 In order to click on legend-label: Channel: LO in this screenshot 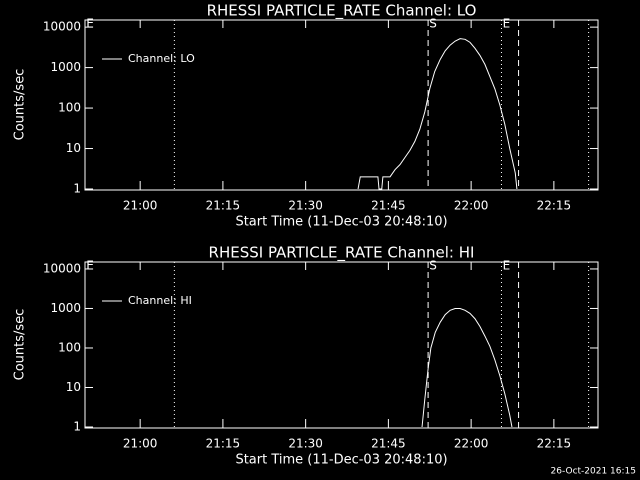, I will do `click(161, 58)`.